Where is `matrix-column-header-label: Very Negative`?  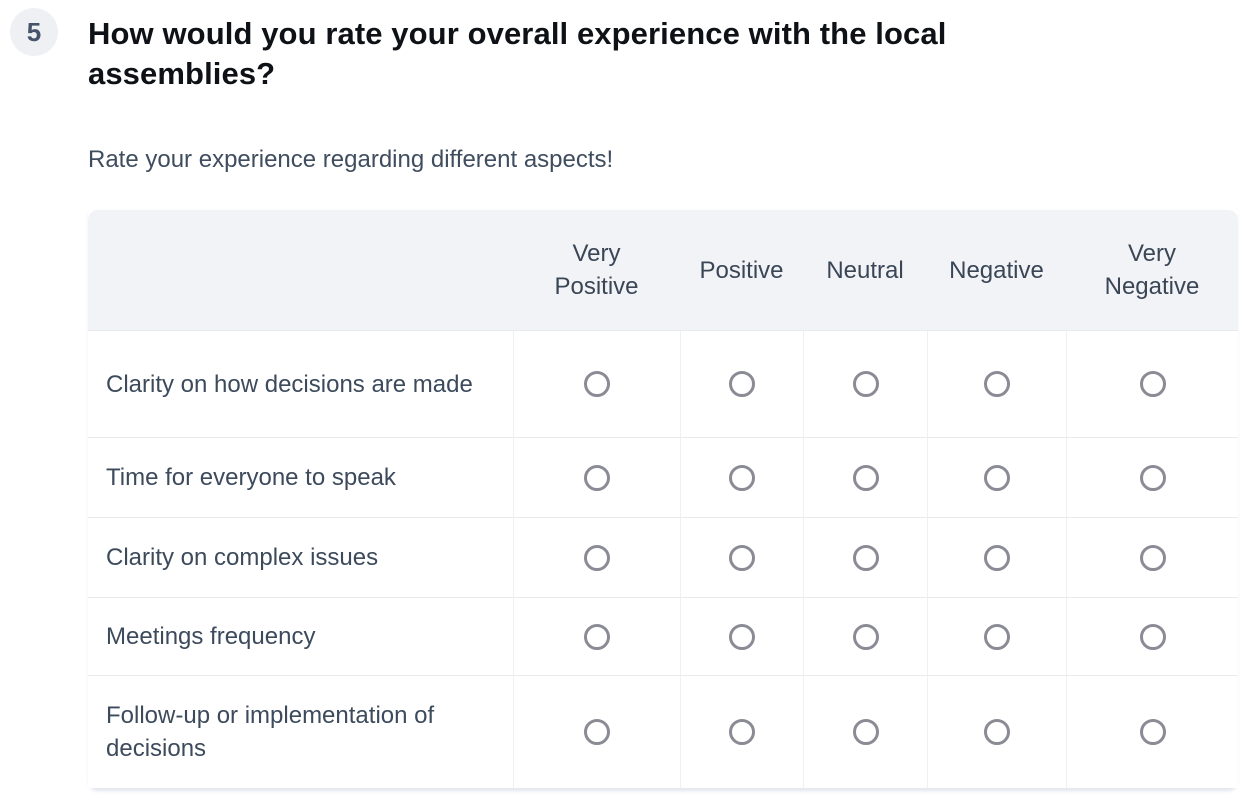
matrix-column-header-label: Very Negative is located at coordinates (1152, 270).